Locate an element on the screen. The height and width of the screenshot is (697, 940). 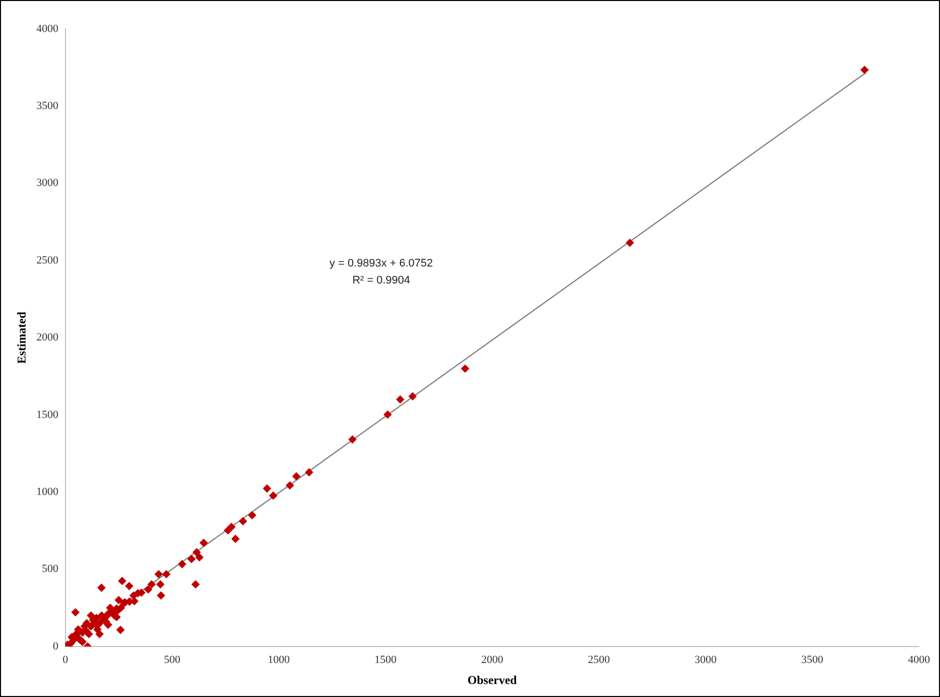
x-axis-title: Observed is located at coordinates (493, 679).